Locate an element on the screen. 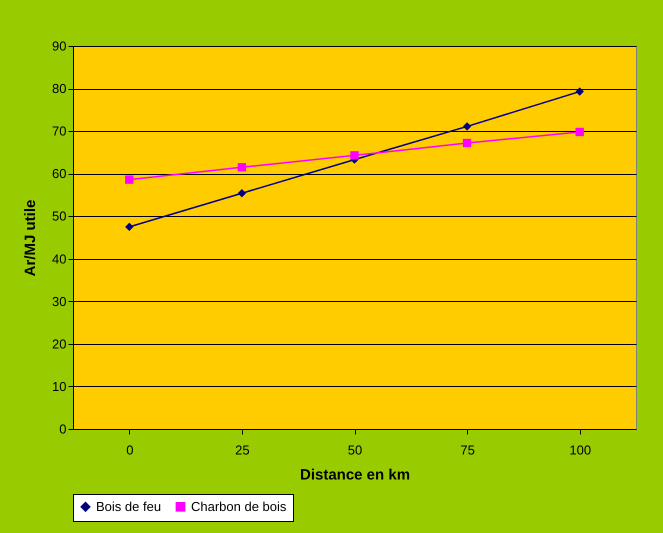 The width and height of the screenshot is (663, 533). y-tick-label: 10 is located at coordinates (59, 386).